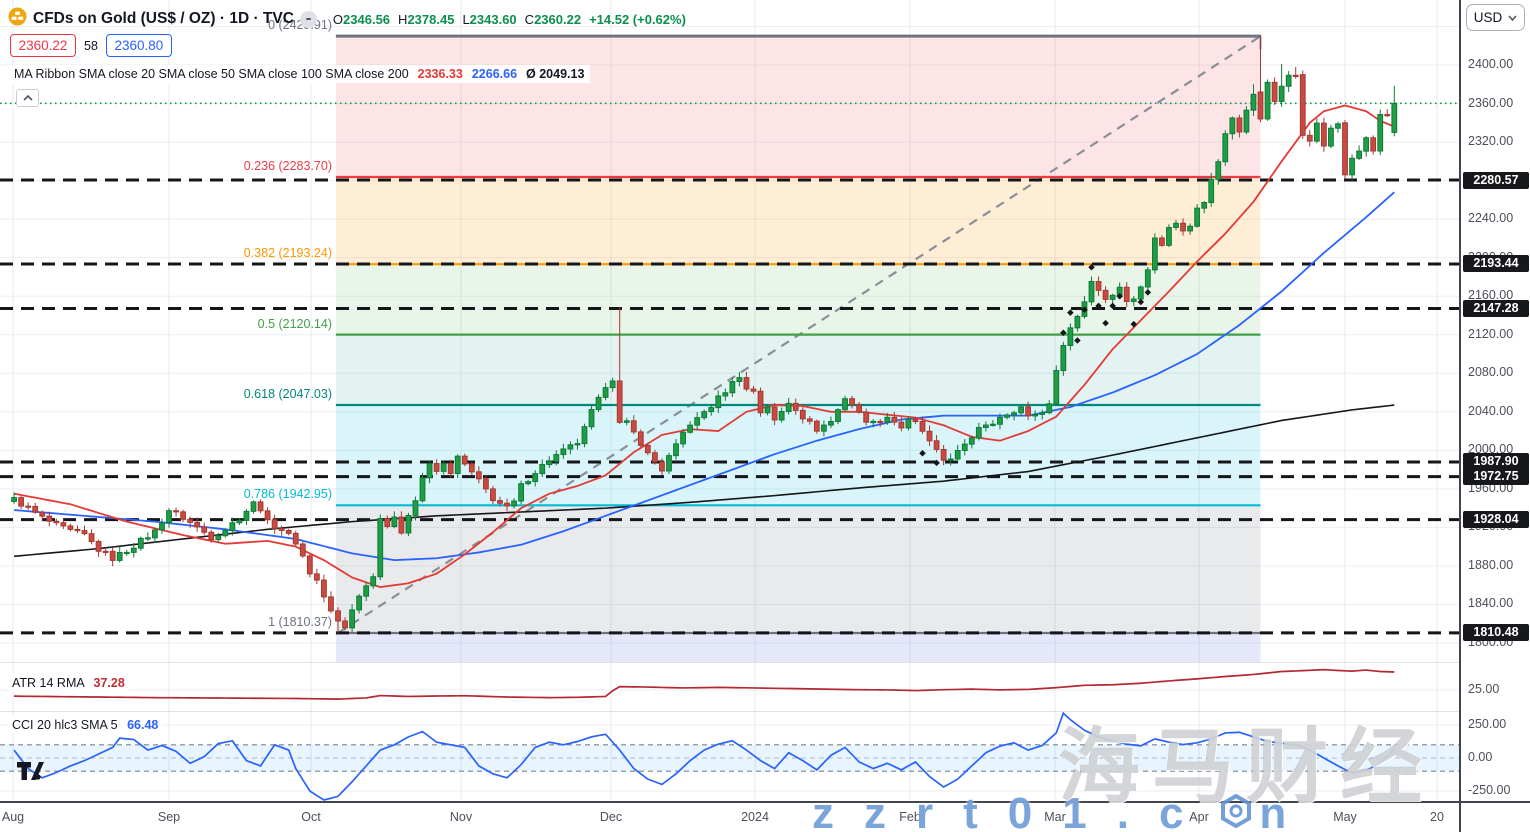 The image size is (1530, 832). Describe the element at coordinates (910, 817) in the screenshot. I see `time-axis-tick: Feb` at that location.